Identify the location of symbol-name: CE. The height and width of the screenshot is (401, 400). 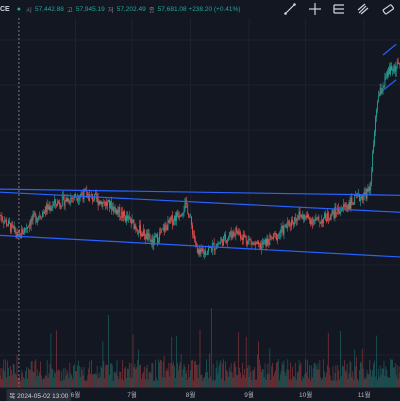
(5, 9).